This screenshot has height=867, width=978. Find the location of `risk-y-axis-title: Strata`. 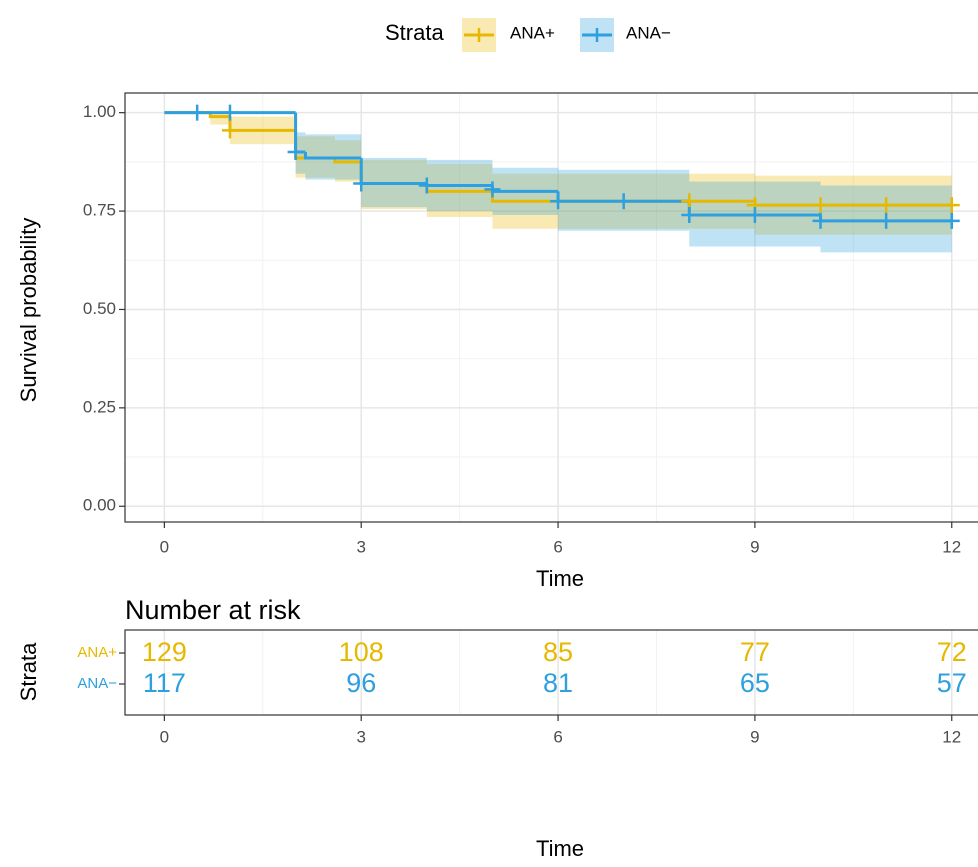

risk-y-axis-title: Strata is located at coordinates (28, 671).